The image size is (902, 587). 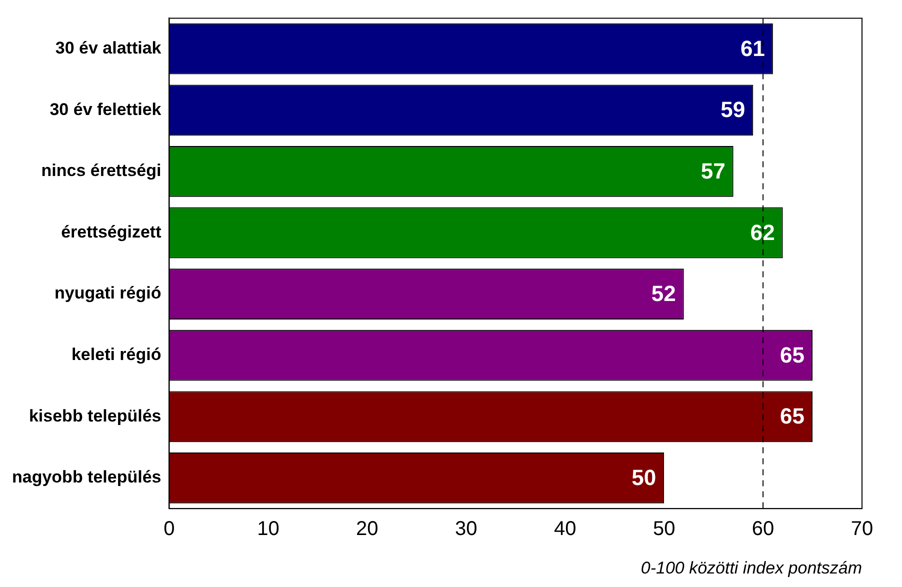 What do you see at coordinates (367, 529) in the screenshot?
I see `x-tick-label: 20` at bounding box center [367, 529].